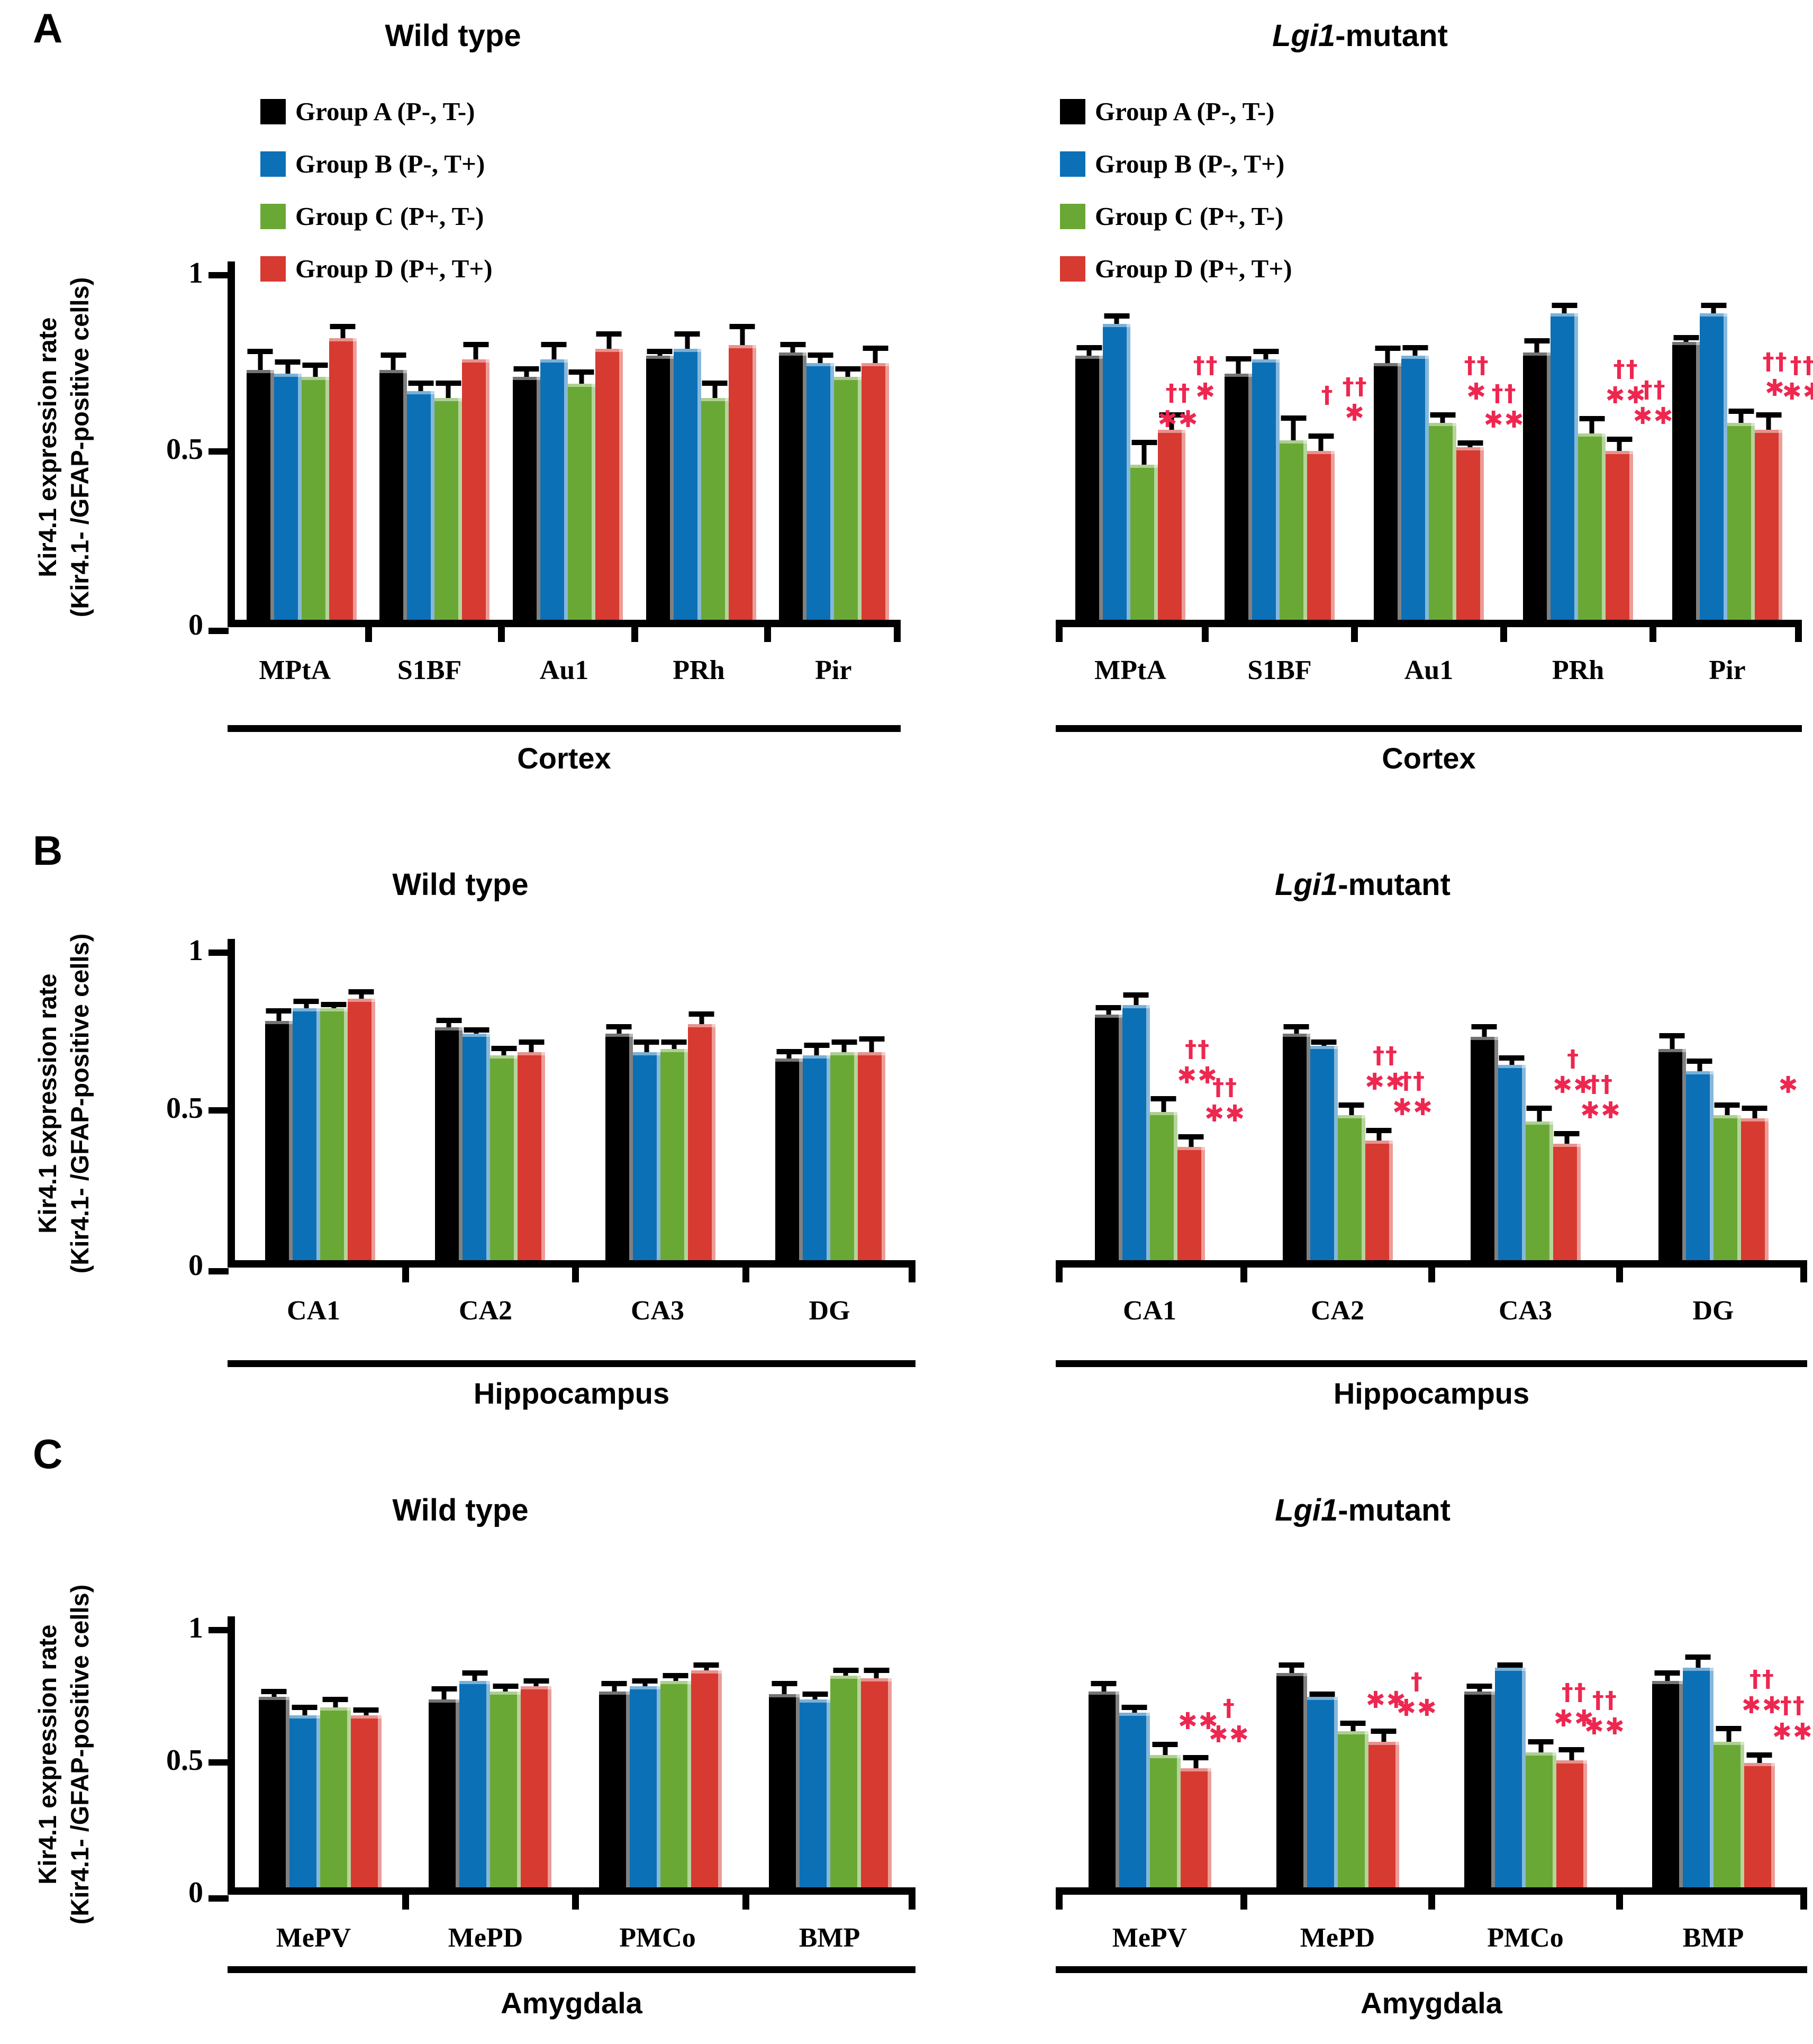 Image resolution: width=1813 pixels, height=2044 pixels. I want to click on category-group-mepd, so click(490, 1751).